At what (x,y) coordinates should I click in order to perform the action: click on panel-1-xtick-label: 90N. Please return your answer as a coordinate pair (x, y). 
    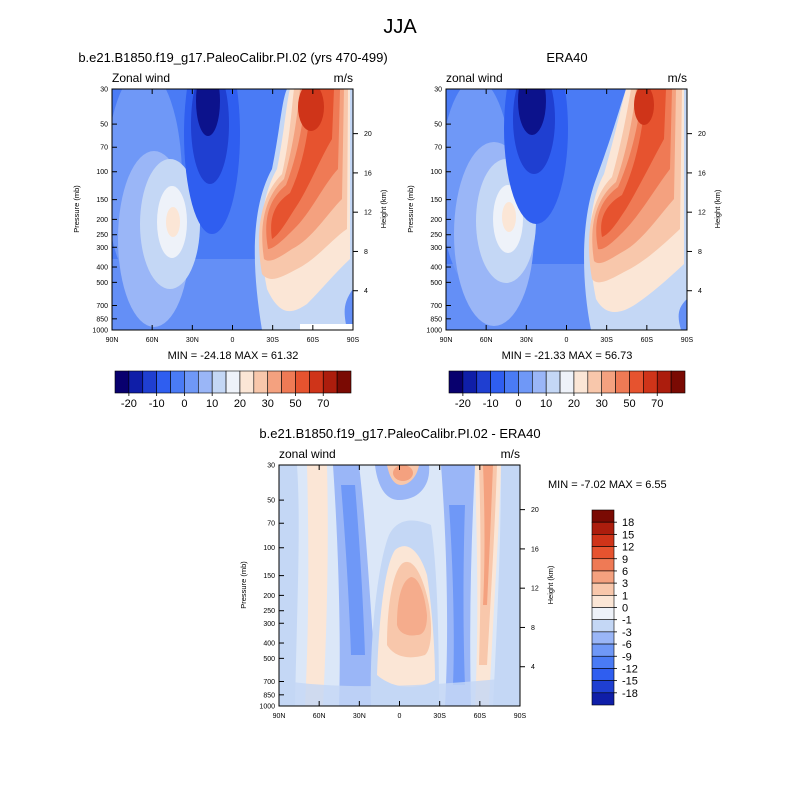
    Looking at the image, I should click on (112, 340).